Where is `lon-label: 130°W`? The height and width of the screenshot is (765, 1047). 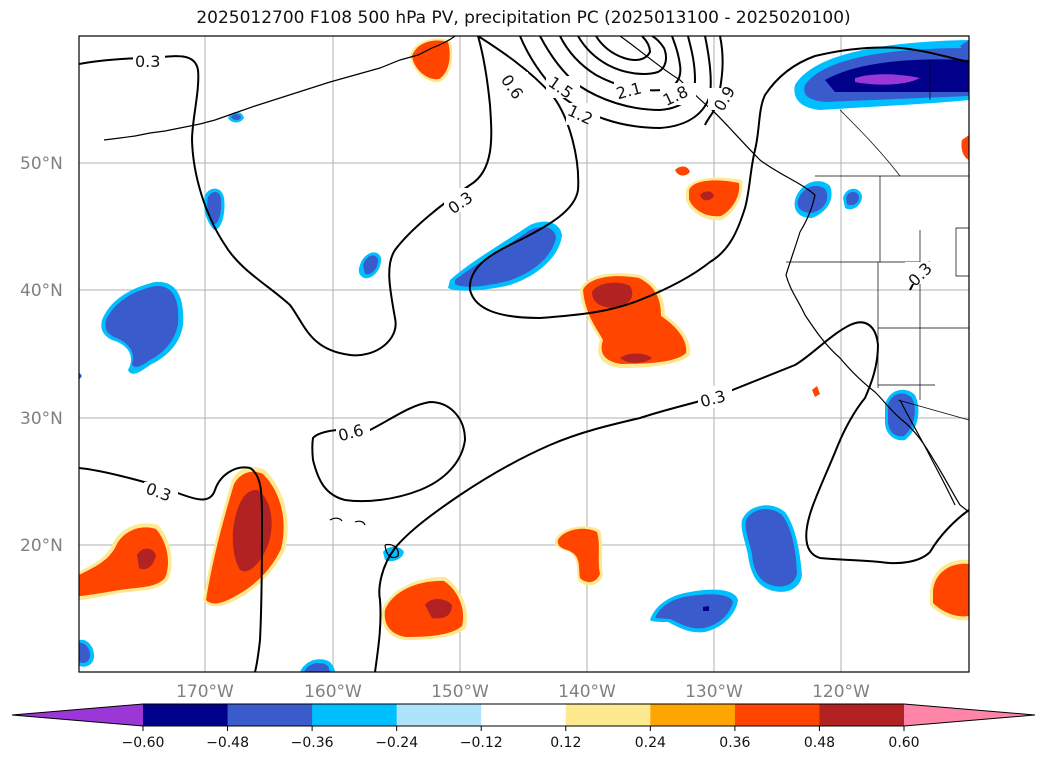 lon-label: 130°W is located at coordinates (714, 692).